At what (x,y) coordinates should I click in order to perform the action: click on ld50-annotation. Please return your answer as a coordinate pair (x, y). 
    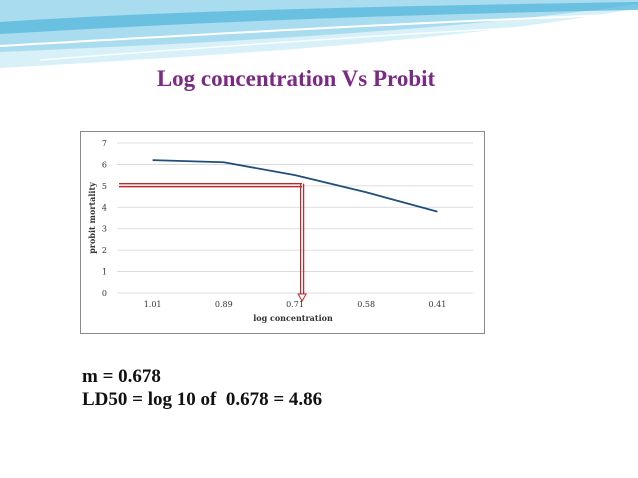
    Looking at the image, I should click on (213, 243).